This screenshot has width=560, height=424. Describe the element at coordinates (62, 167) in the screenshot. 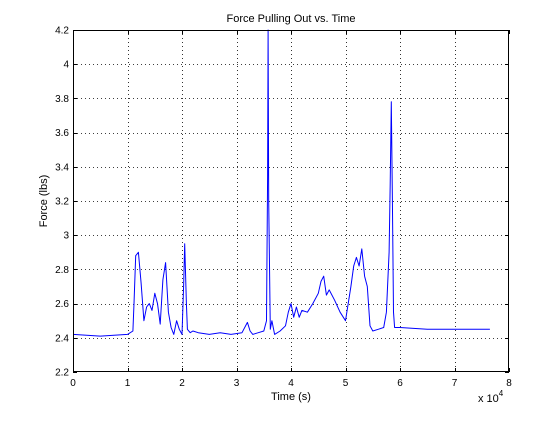

I see `y-tick-label: 3.4` at that location.